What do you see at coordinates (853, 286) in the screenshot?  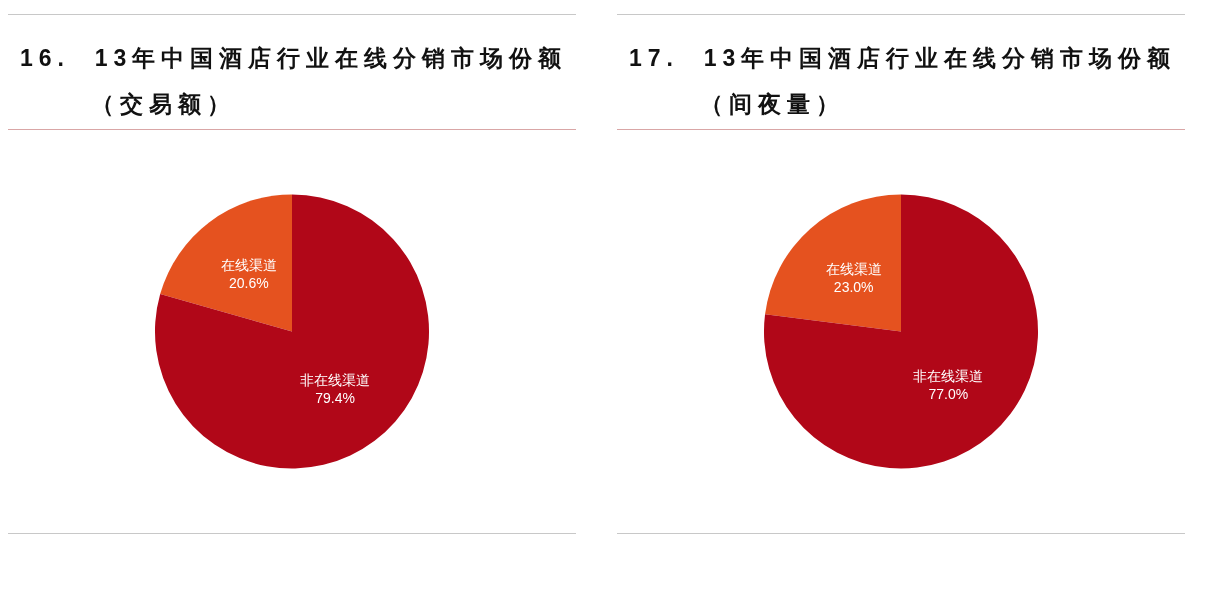 I see `data-label: 23.0%` at bounding box center [853, 286].